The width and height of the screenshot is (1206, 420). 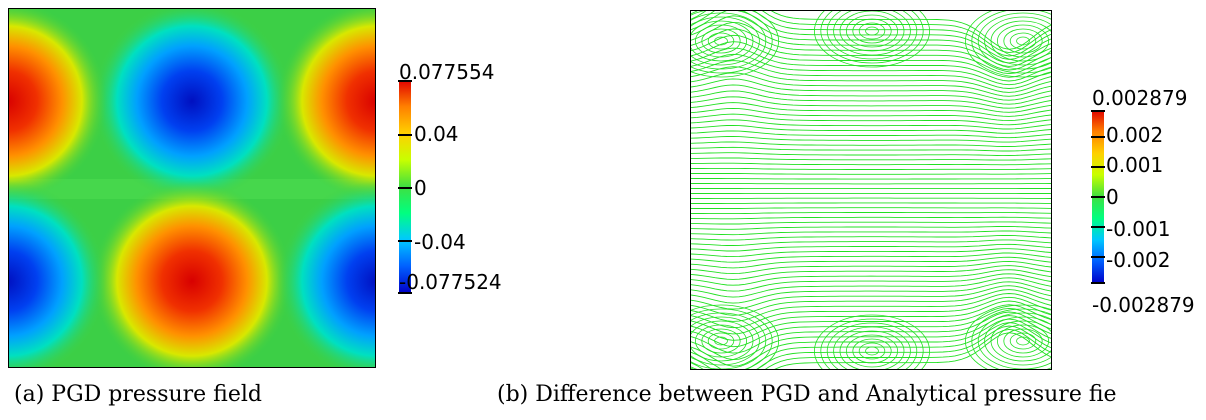 I want to click on colorbar-b-tick-label: -0.002, so click(x=1138, y=260).